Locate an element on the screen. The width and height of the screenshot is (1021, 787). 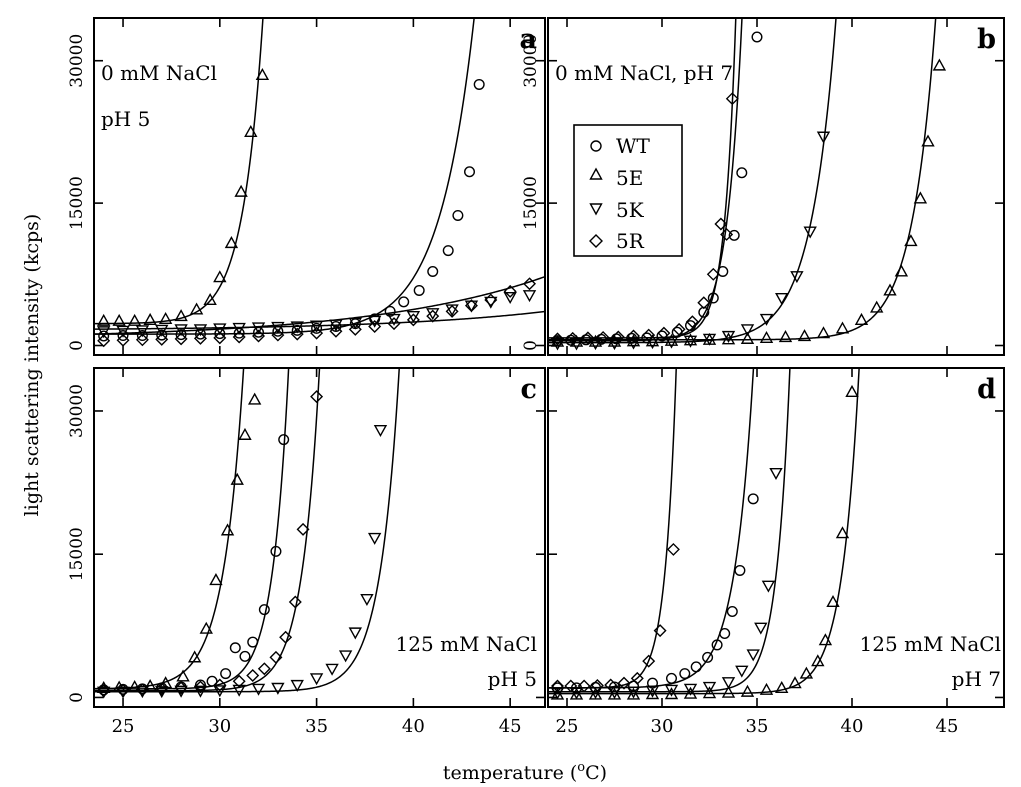
panel-letter: d is located at coordinates (986, 389).